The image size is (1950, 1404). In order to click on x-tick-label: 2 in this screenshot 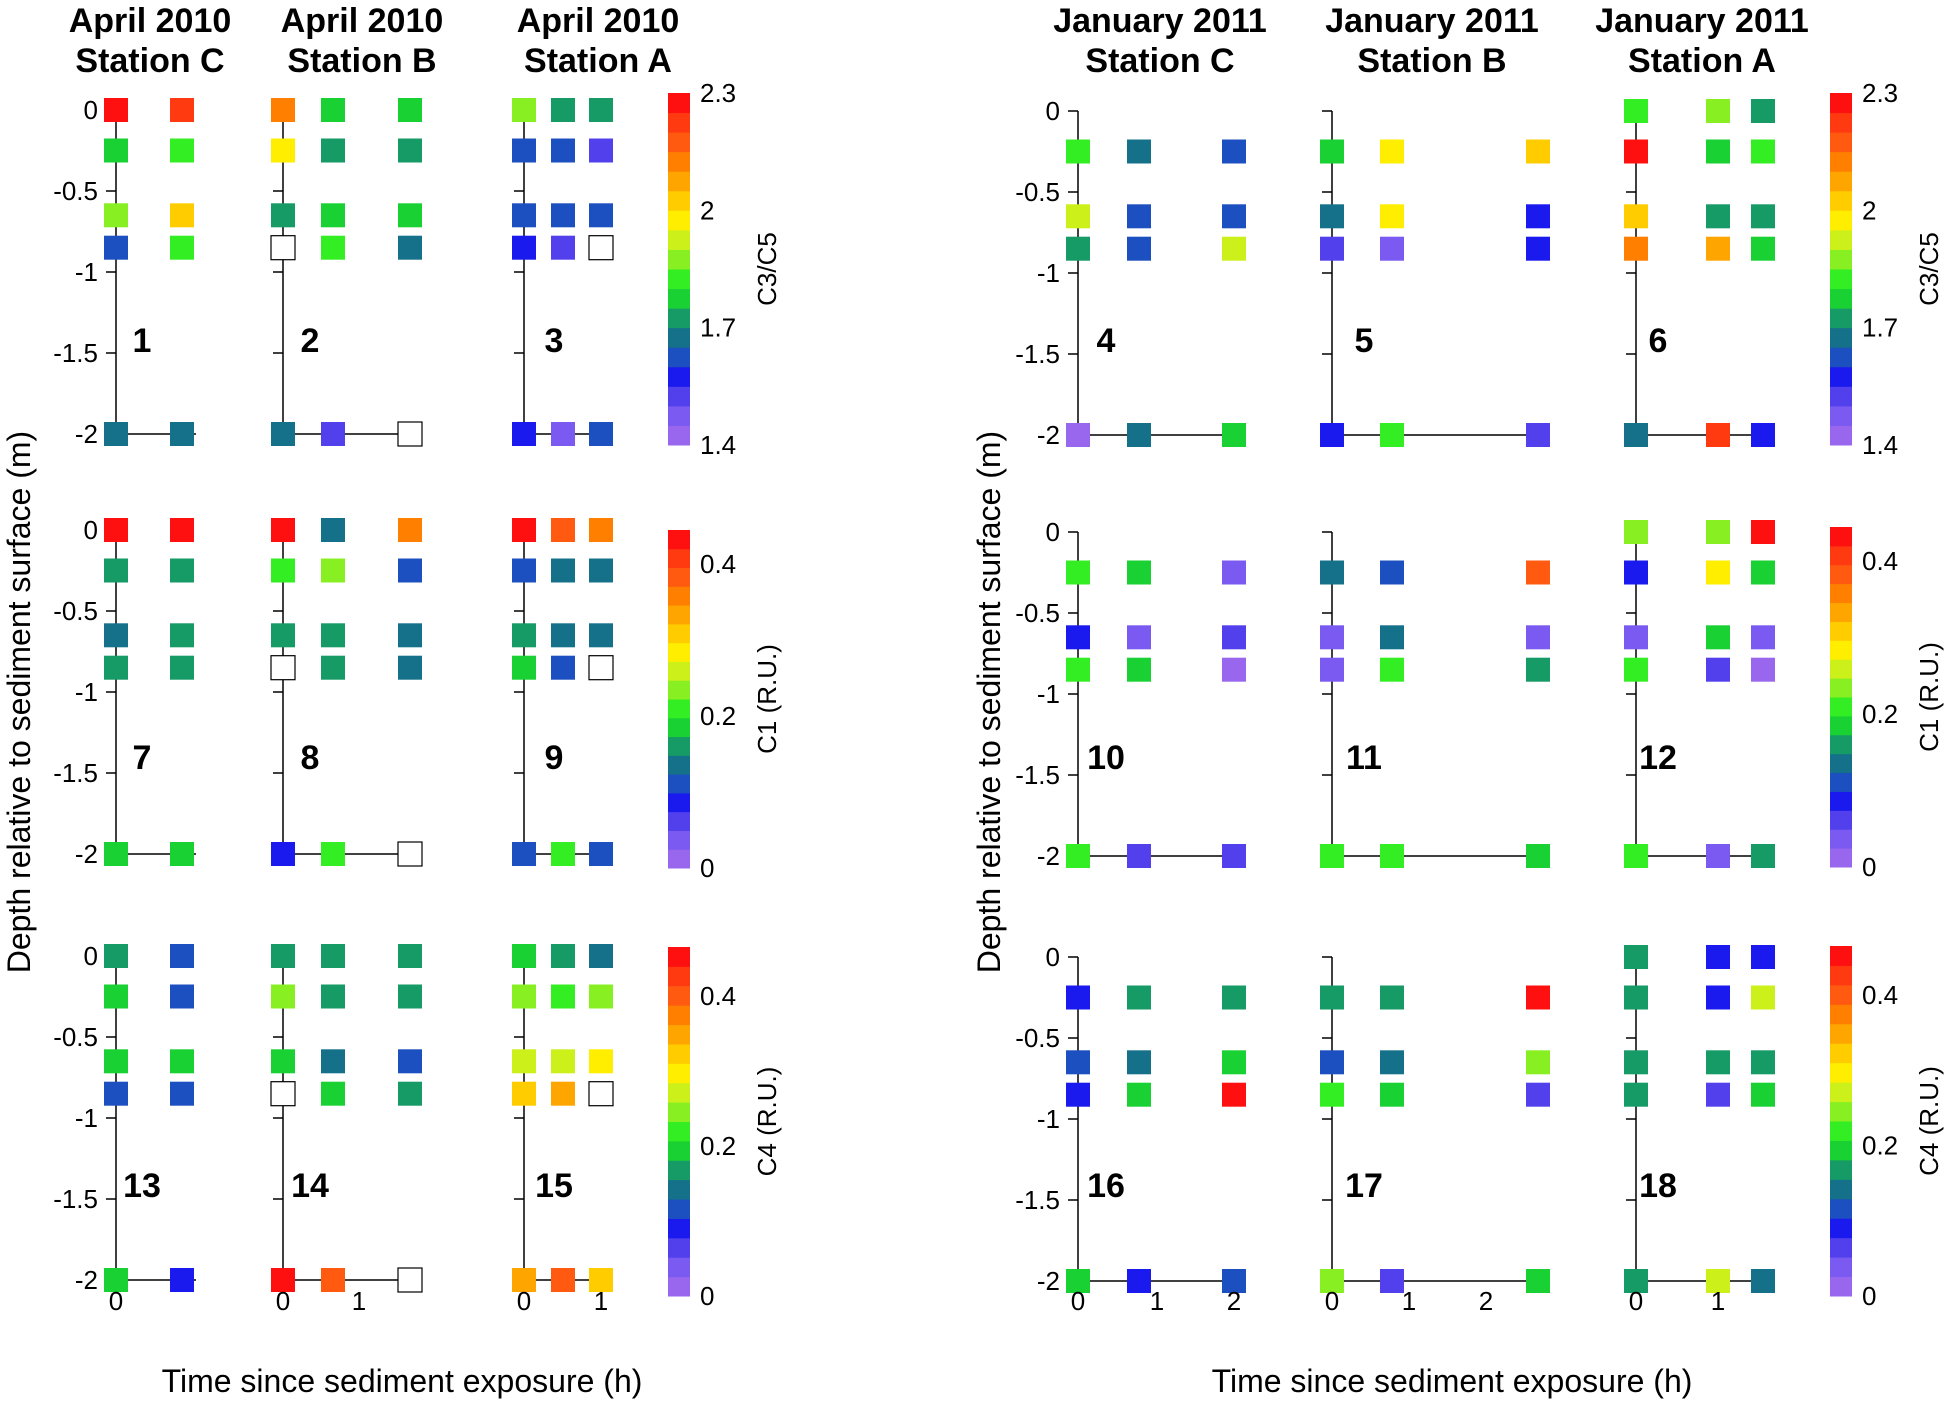, I will do `click(1234, 1301)`.